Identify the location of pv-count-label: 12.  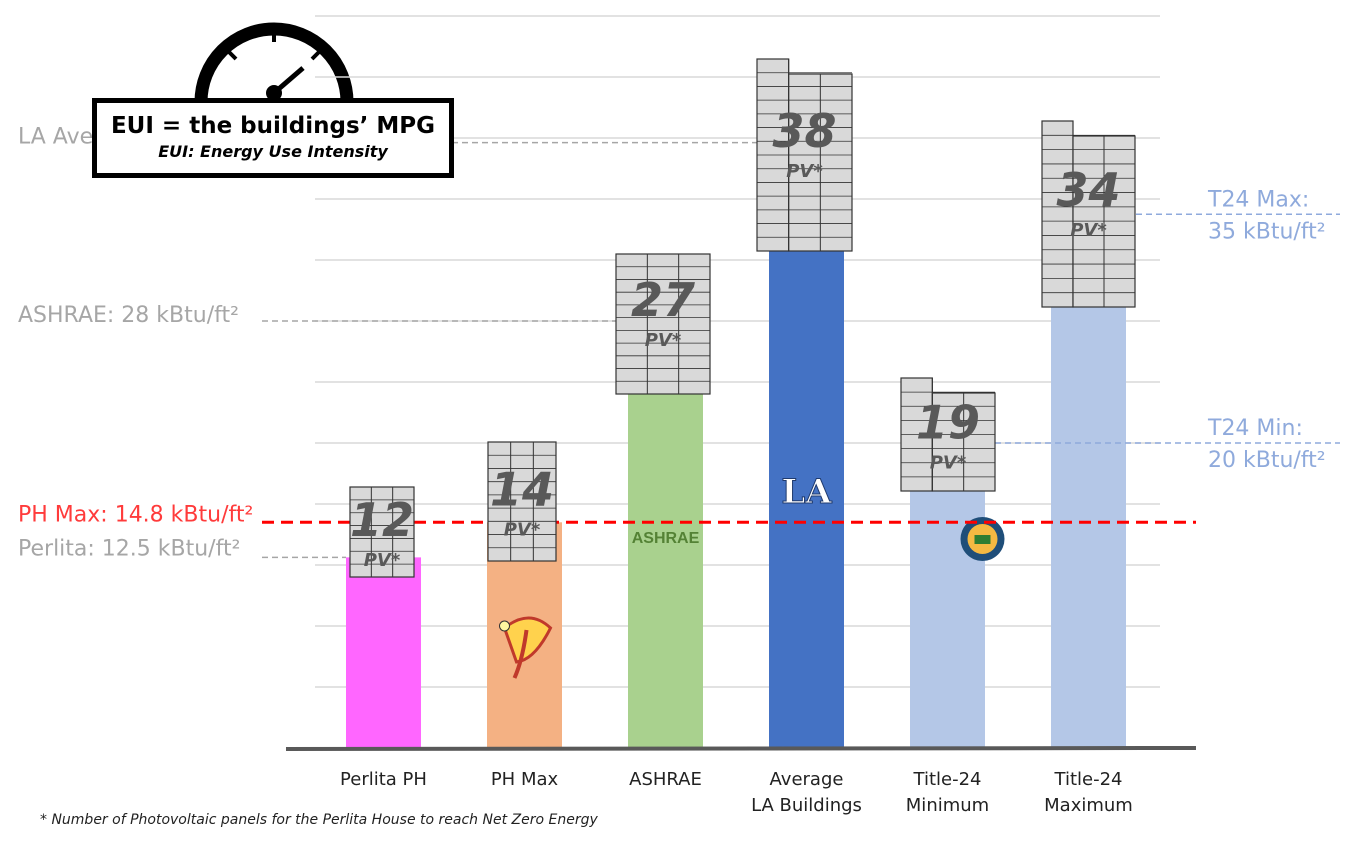
(382, 520).